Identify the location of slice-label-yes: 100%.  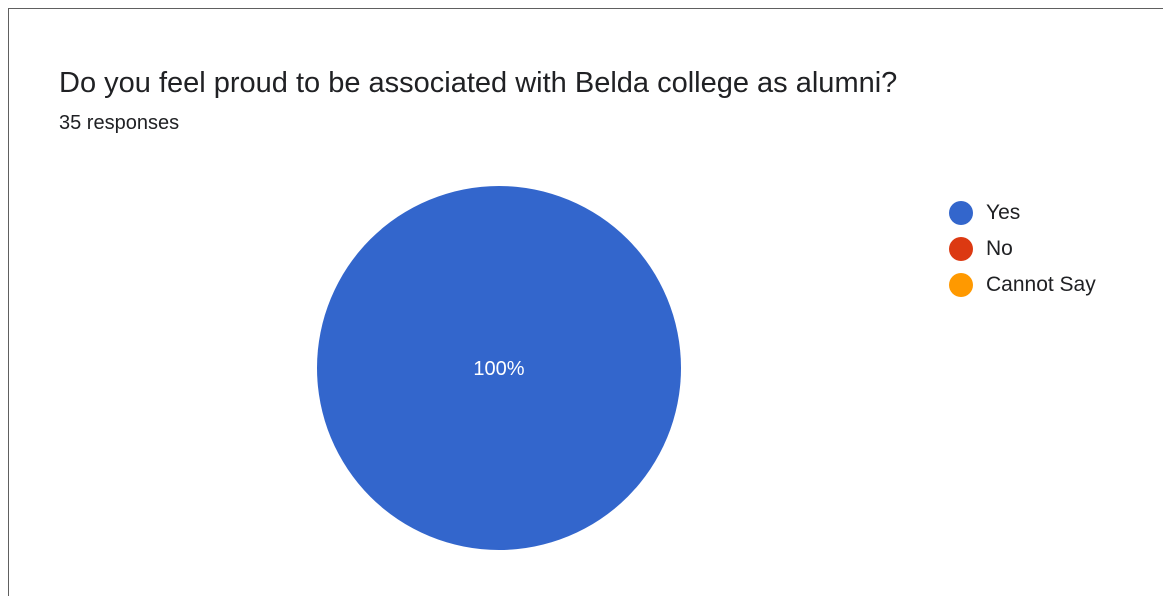
(498, 369).